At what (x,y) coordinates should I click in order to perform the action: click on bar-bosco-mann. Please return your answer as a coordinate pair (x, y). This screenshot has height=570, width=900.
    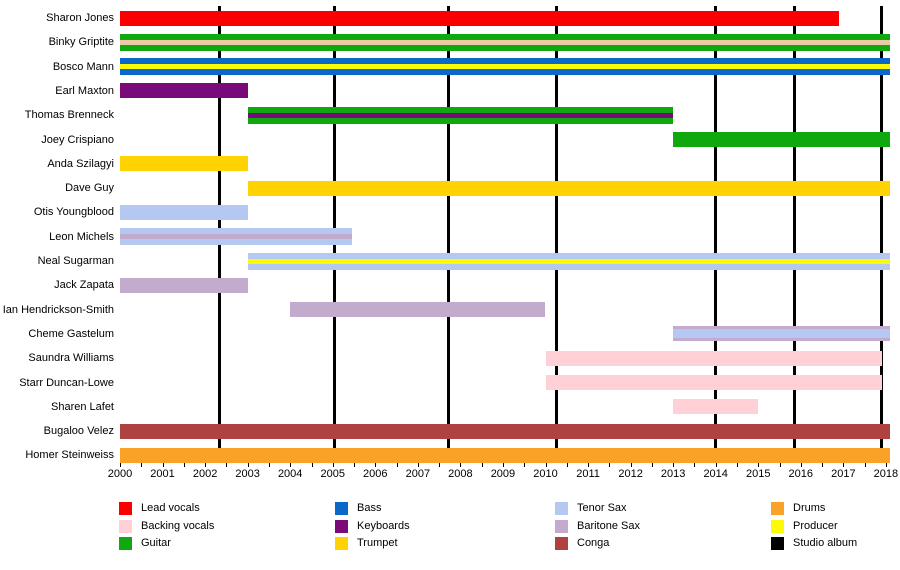
    Looking at the image, I should click on (505, 67).